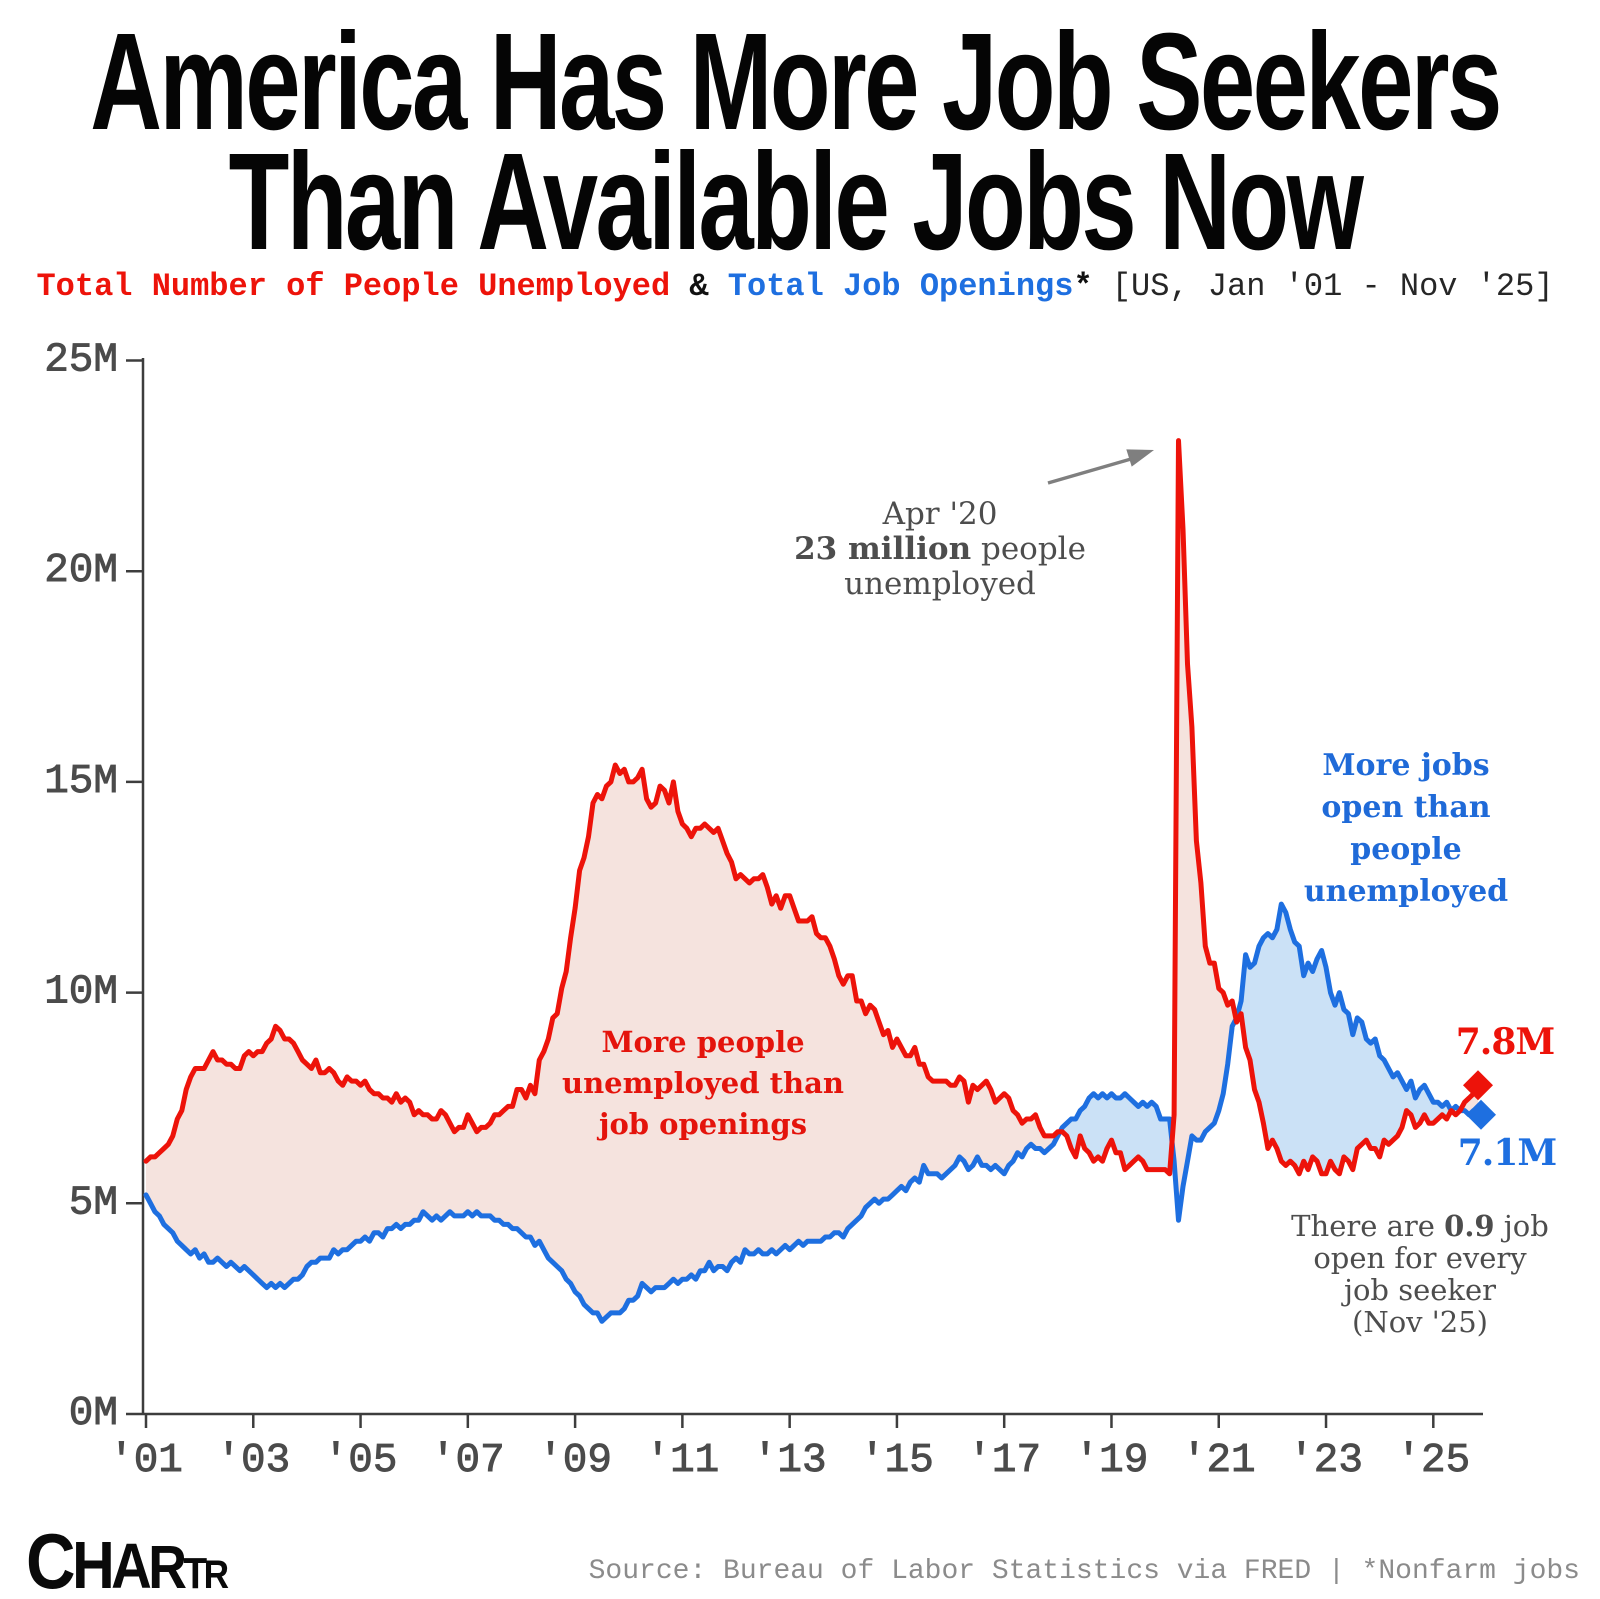  What do you see at coordinates (1478, 1085) in the screenshot?
I see `end-marker-unemployed` at bounding box center [1478, 1085].